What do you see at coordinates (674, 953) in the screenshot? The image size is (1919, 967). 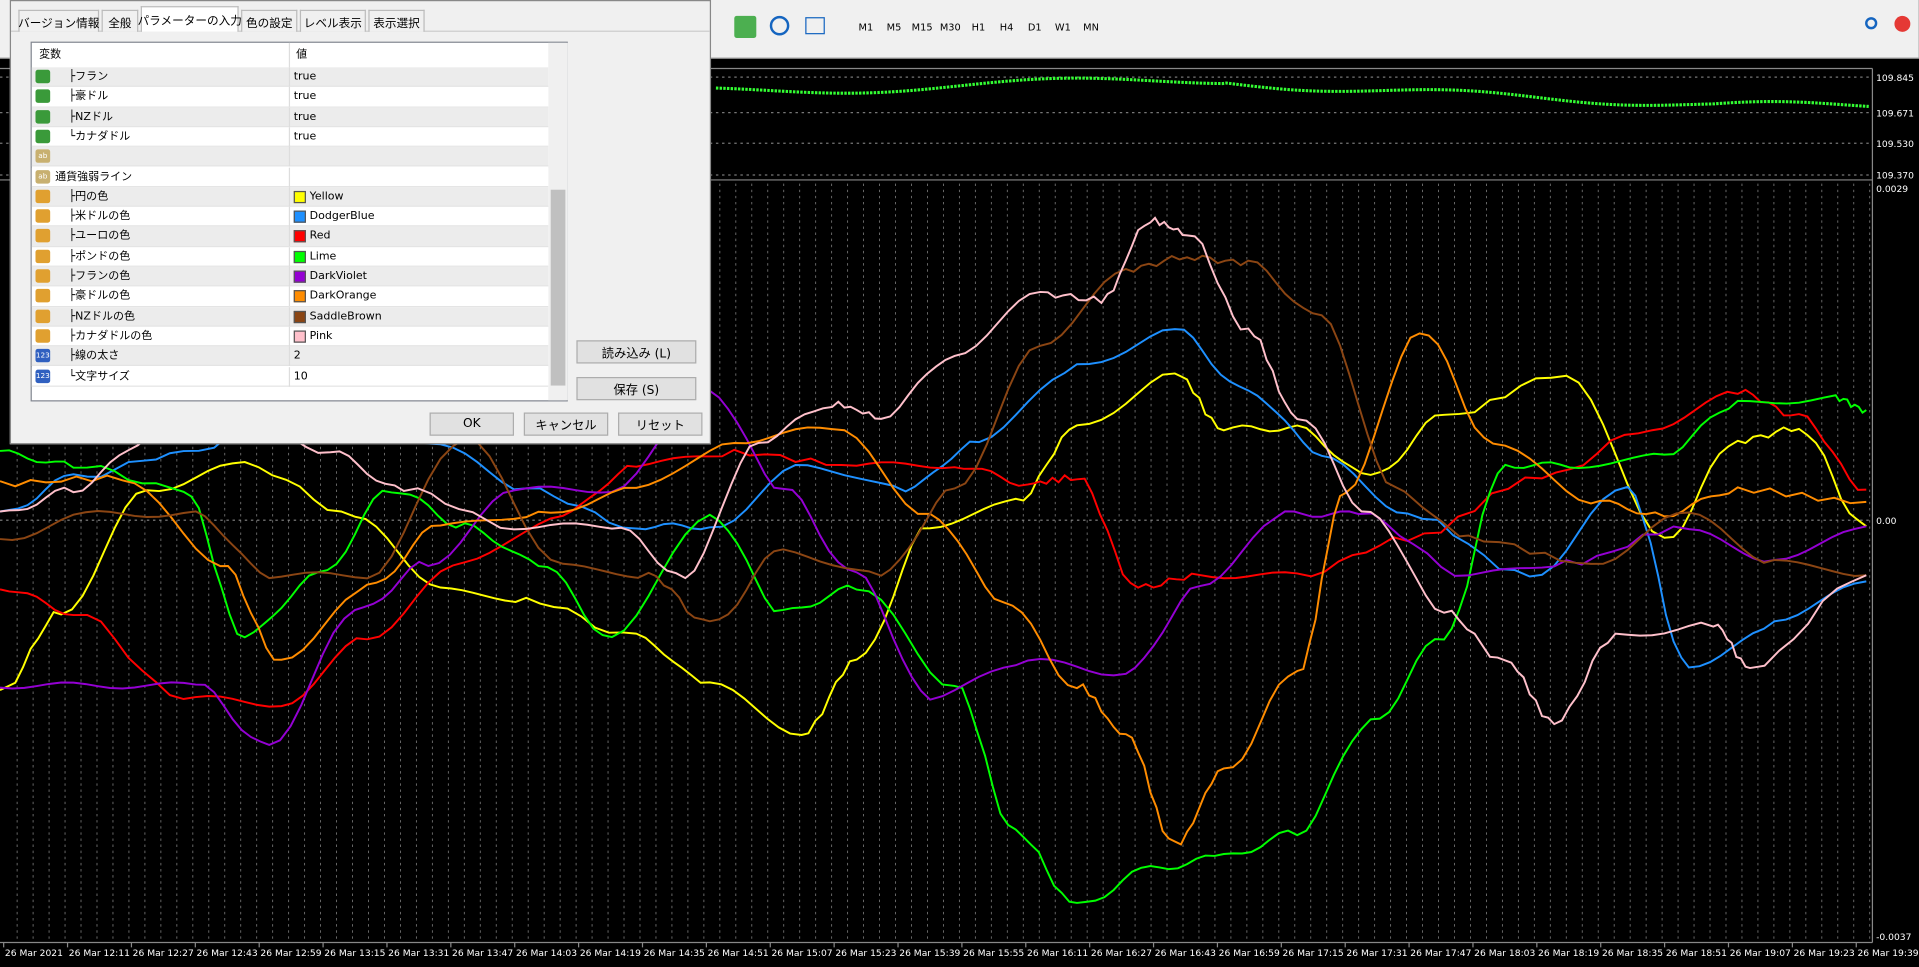 I see `time-label: 26 Mar 14:35` at bounding box center [674, 953].